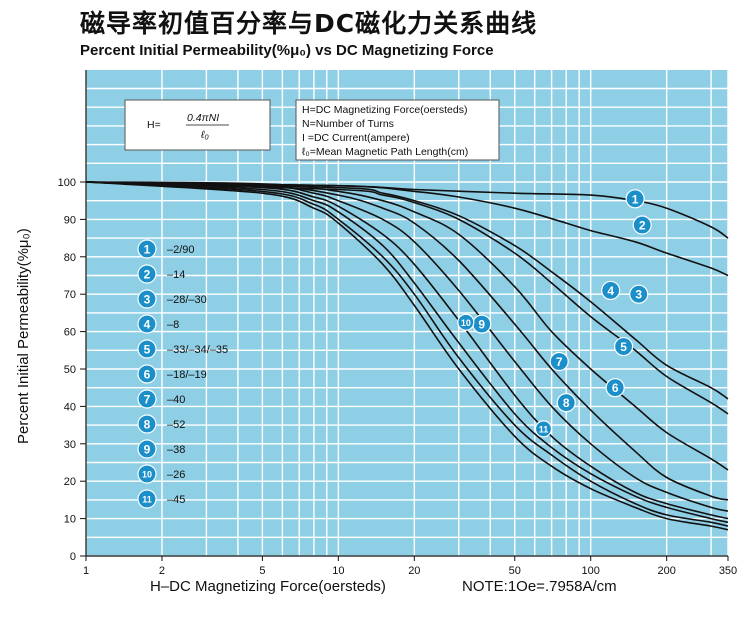  What do you see at coordinates (70, 370) in the screenshot?
I see `y-tick-label: 50` at bounding box center [70, 370].